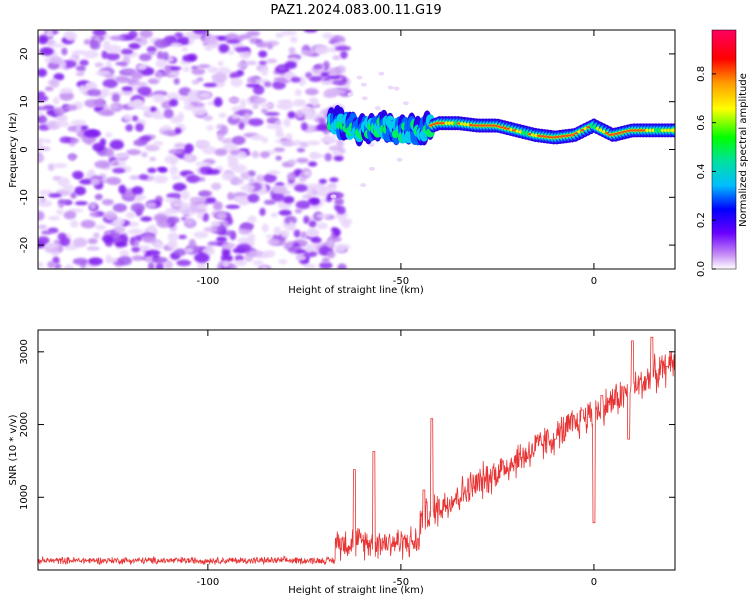  I want to click on colorbar-gradient, so click(724, 149).